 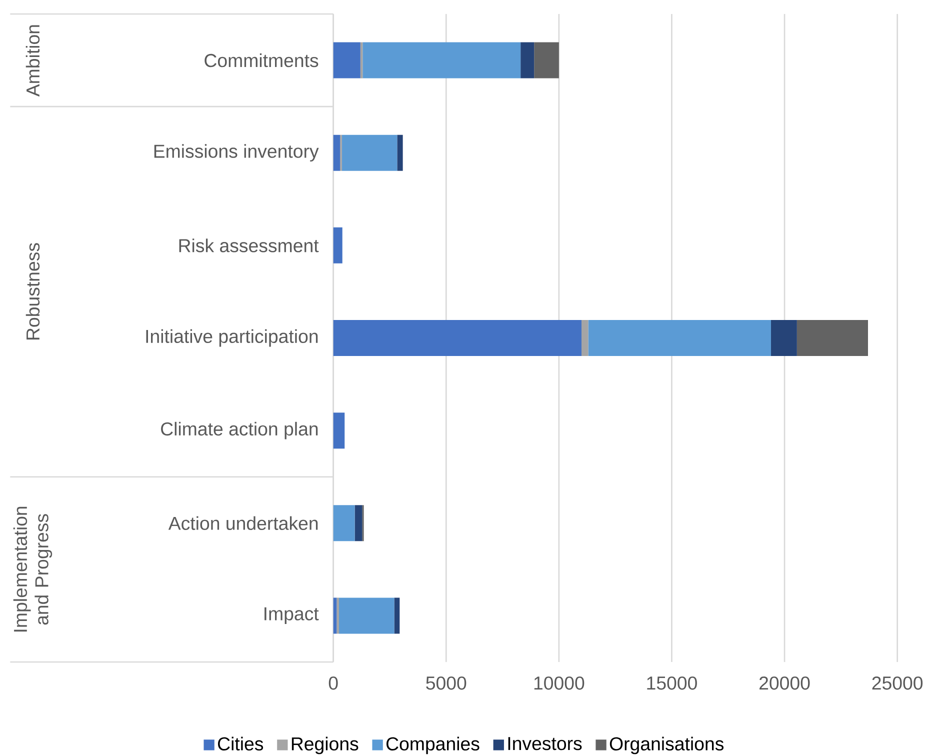 What do you see at coordinates (559, 683) in the screenshot?
I see `x-tick-label: 10000` at bounding box center [559, 683].